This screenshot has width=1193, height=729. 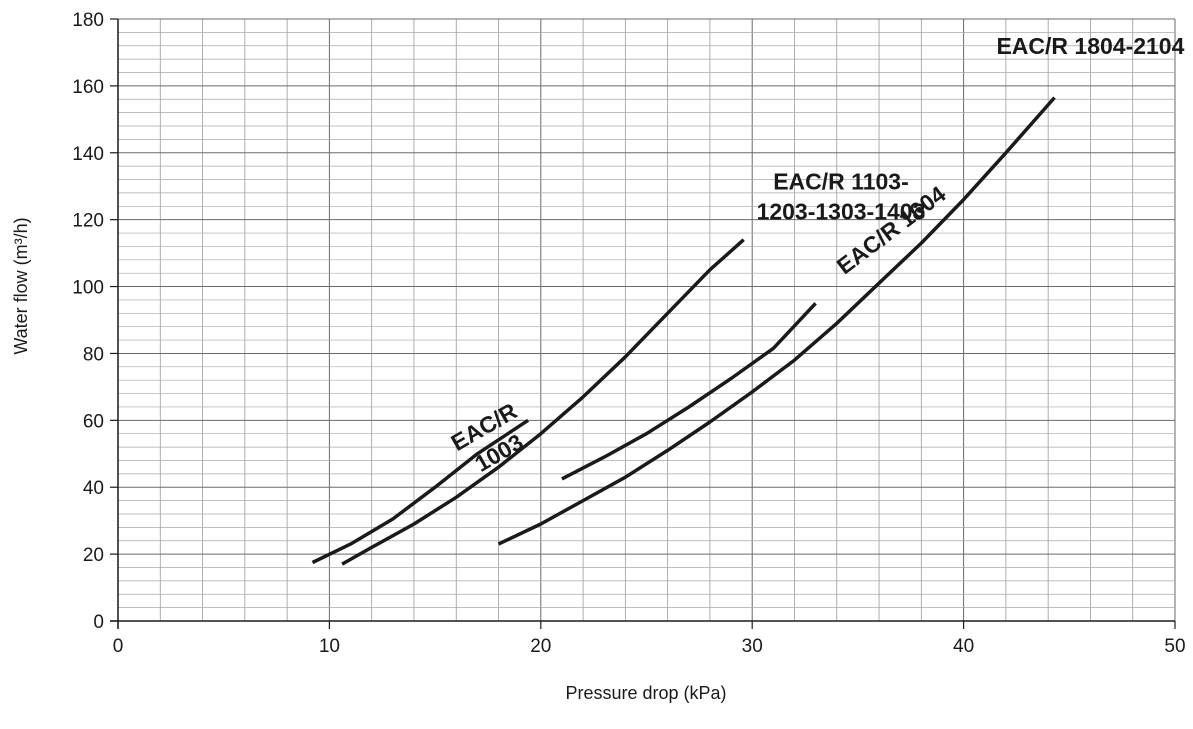 What do you see at coordinates (645, 693) in the screenshot?
I see `x-axis-title: Pressure drop (kPa)` at bounding box center [645, 693].